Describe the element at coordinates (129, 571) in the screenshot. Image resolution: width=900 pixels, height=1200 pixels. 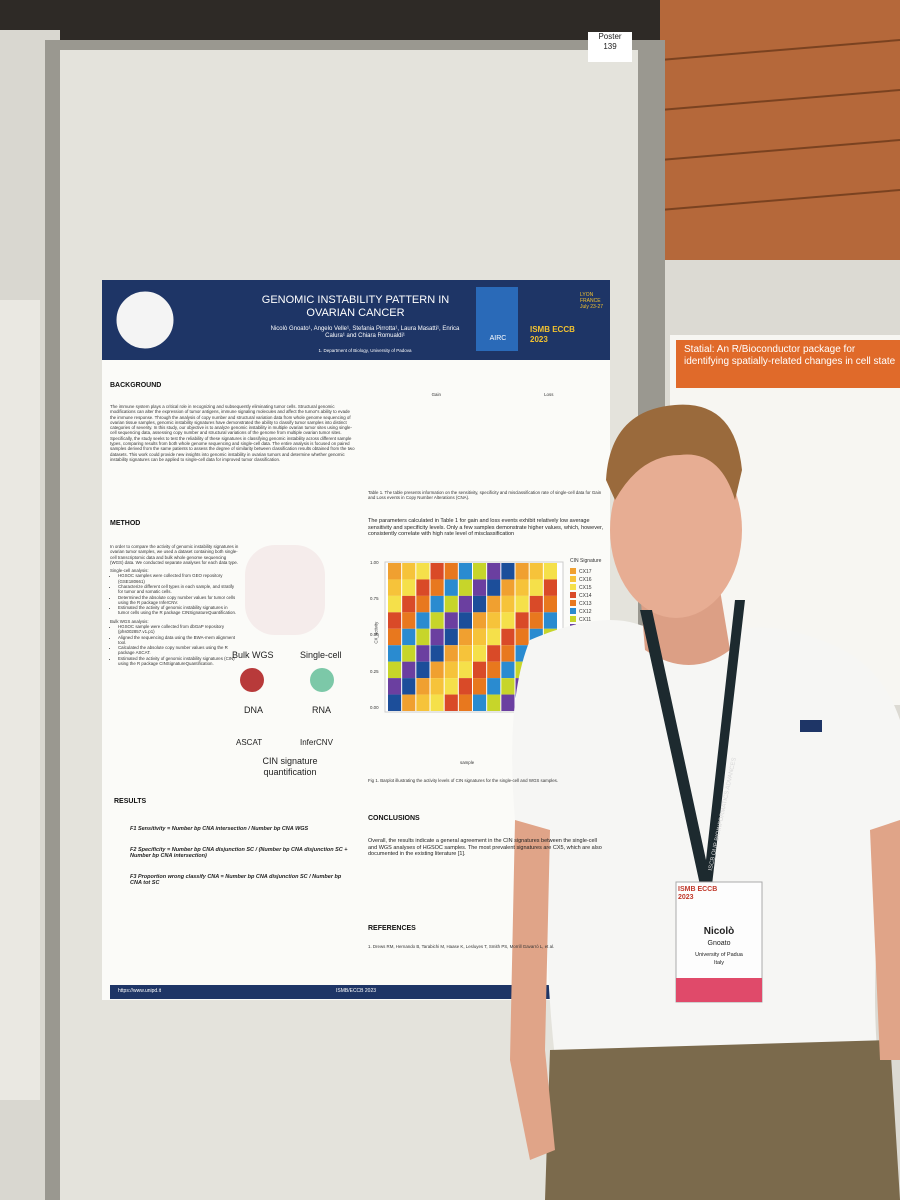
I see `method-subheading: Single-cell analysis:` at that location.